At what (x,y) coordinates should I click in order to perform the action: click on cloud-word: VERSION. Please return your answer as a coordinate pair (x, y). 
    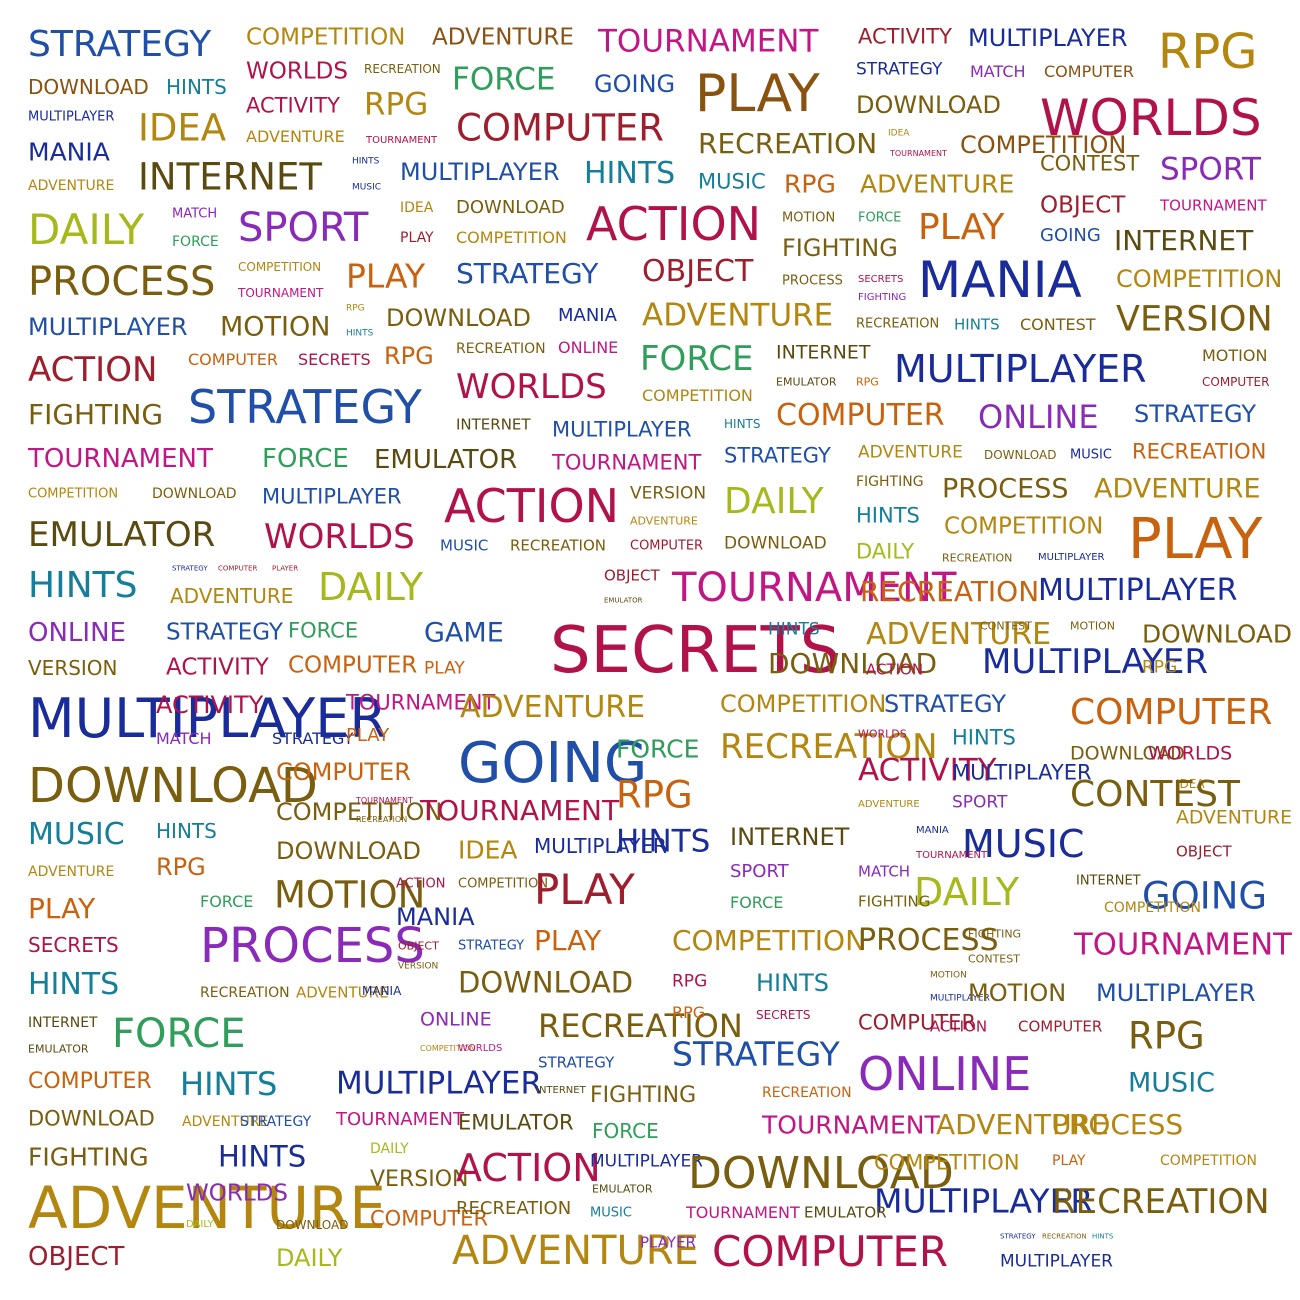
    Looking at the image, I should click on (418, 966).